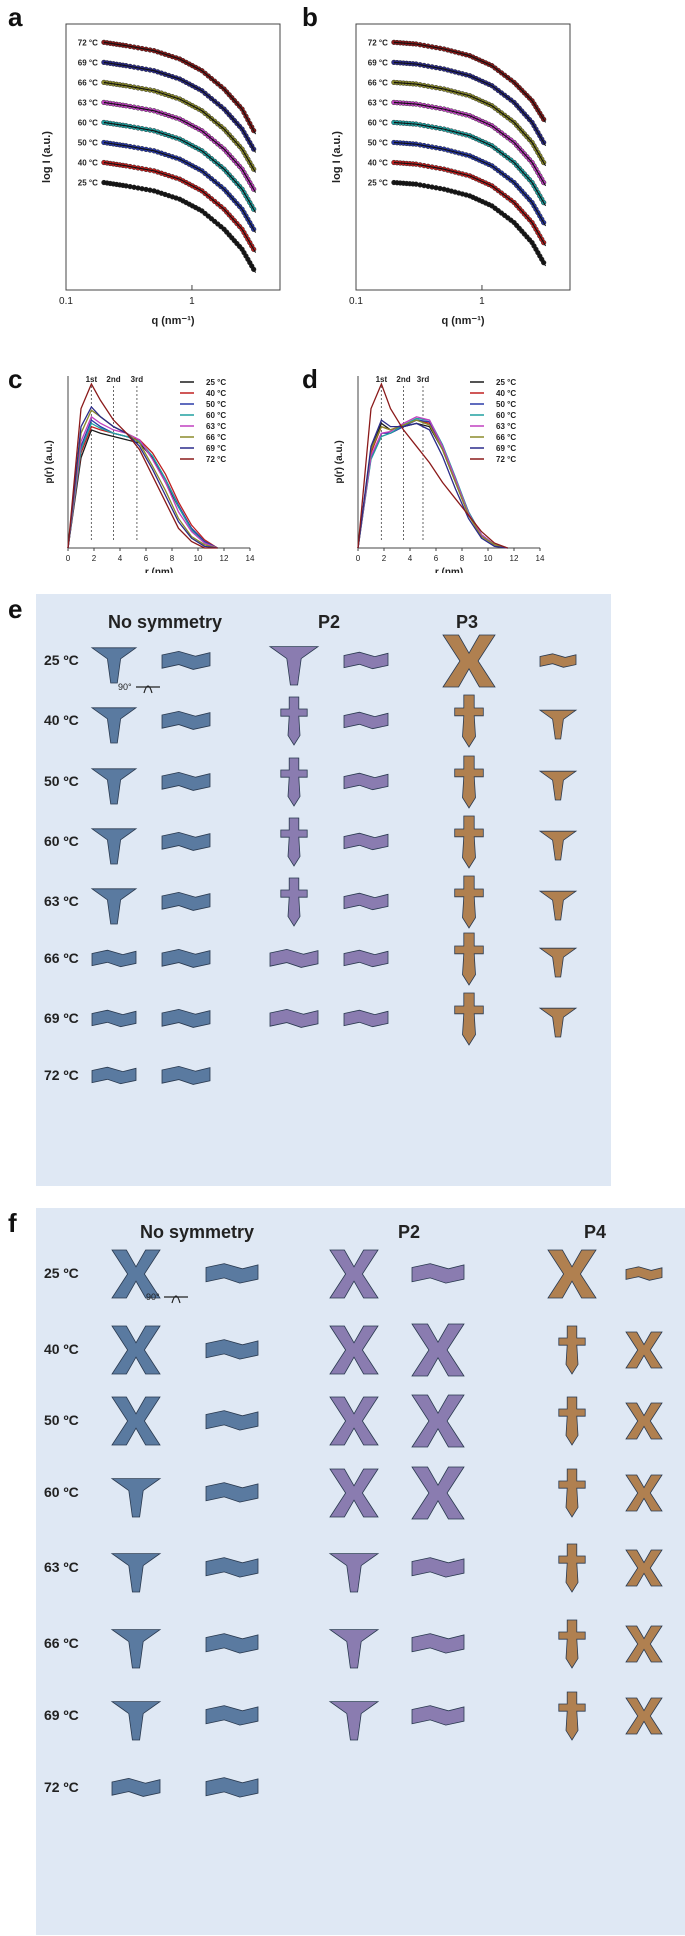  What do you see at coordinates (356, 301) in the screenshot?
I see `x-tick-label: 0.1` at bounding box center [356, 301].